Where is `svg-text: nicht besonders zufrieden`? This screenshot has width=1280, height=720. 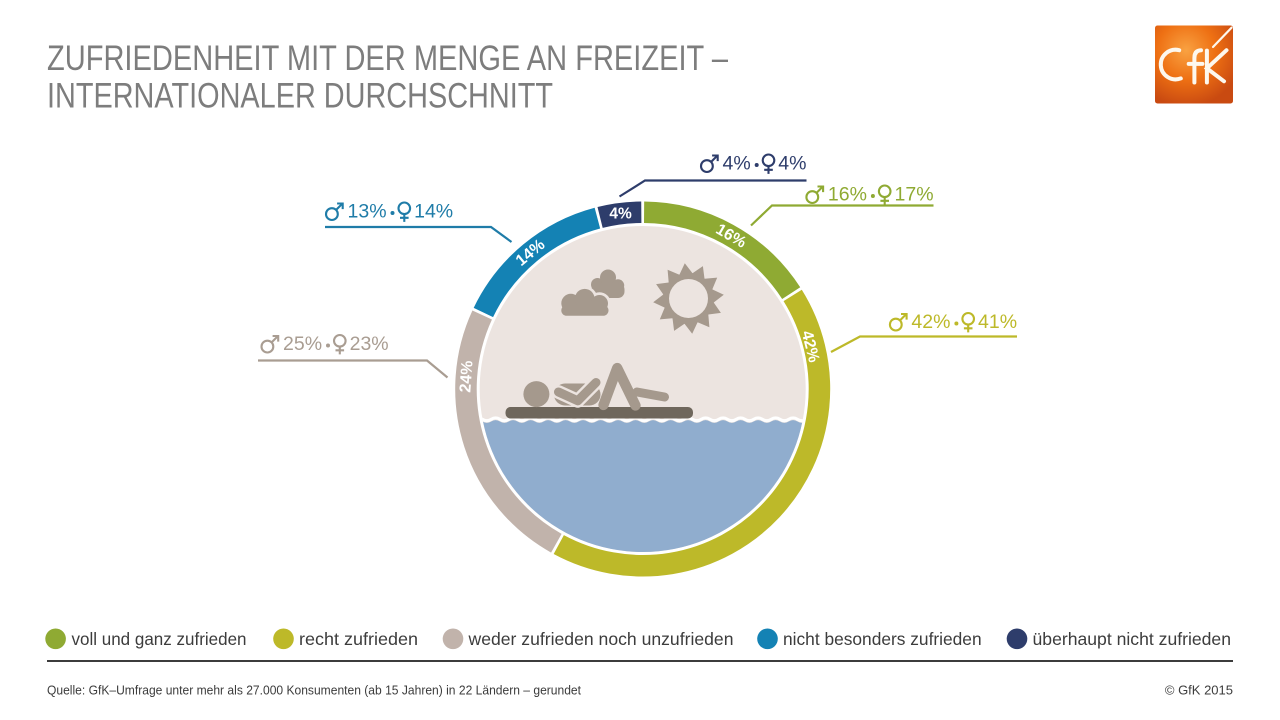
svg-text: nicht besonders zufrieden is located at coordinates (882, 639).